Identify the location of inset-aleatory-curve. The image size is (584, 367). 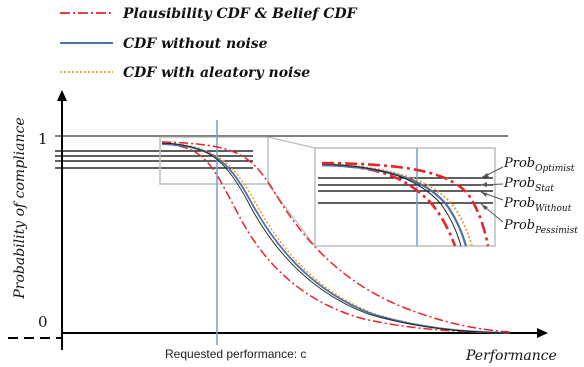
(397, 205).